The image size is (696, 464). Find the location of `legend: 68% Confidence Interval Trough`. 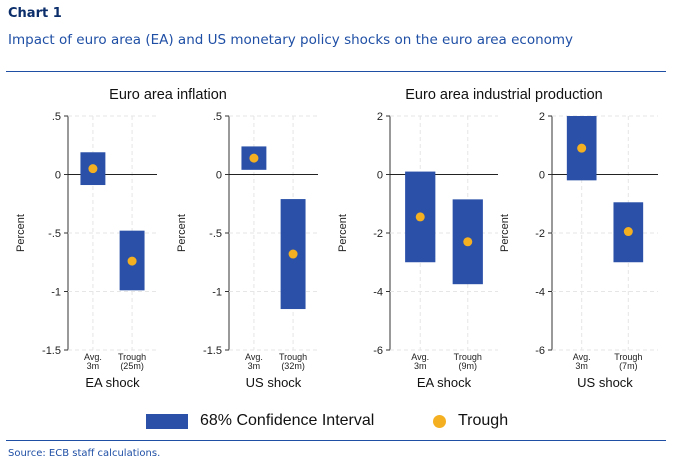

legend: 68% Confidence Interval Trough is located at coordinates (348, 422).